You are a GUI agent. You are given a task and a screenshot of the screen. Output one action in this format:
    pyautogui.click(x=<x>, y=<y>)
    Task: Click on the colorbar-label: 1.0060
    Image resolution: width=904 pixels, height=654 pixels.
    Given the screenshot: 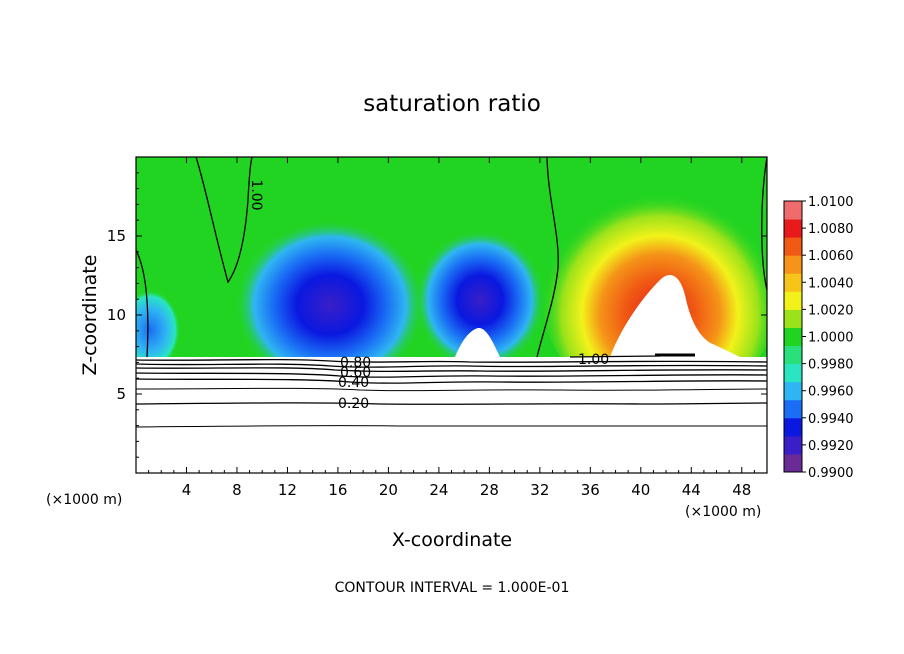 What is the action you would take?
    pyautogui.click(x=831, y=256)
    